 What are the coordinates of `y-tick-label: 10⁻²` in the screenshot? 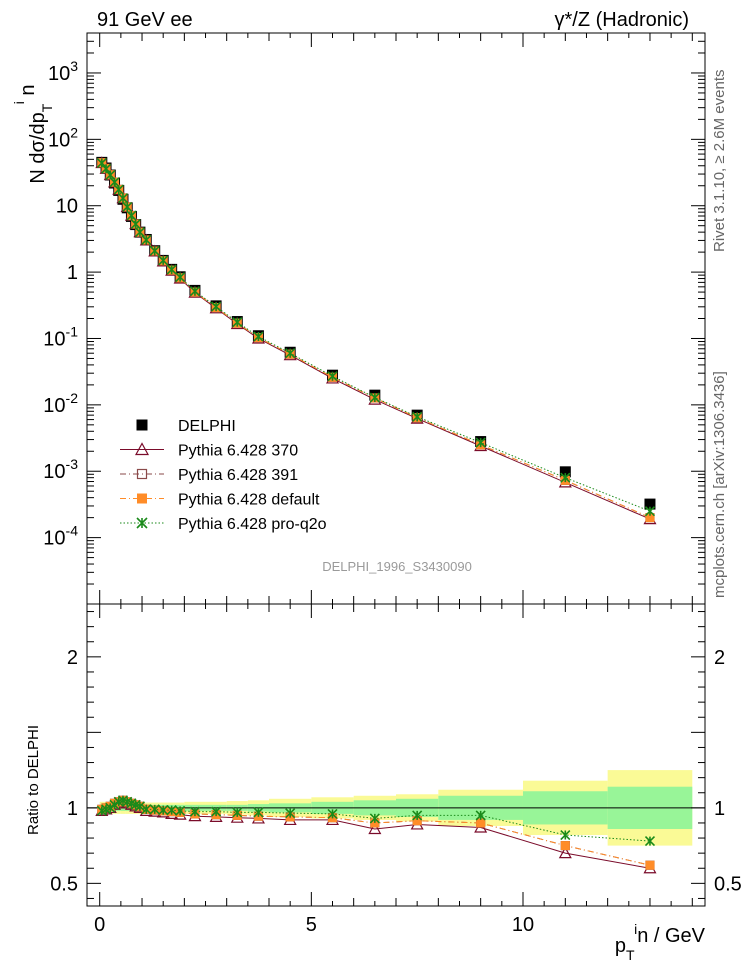 It's located at (60, 403).